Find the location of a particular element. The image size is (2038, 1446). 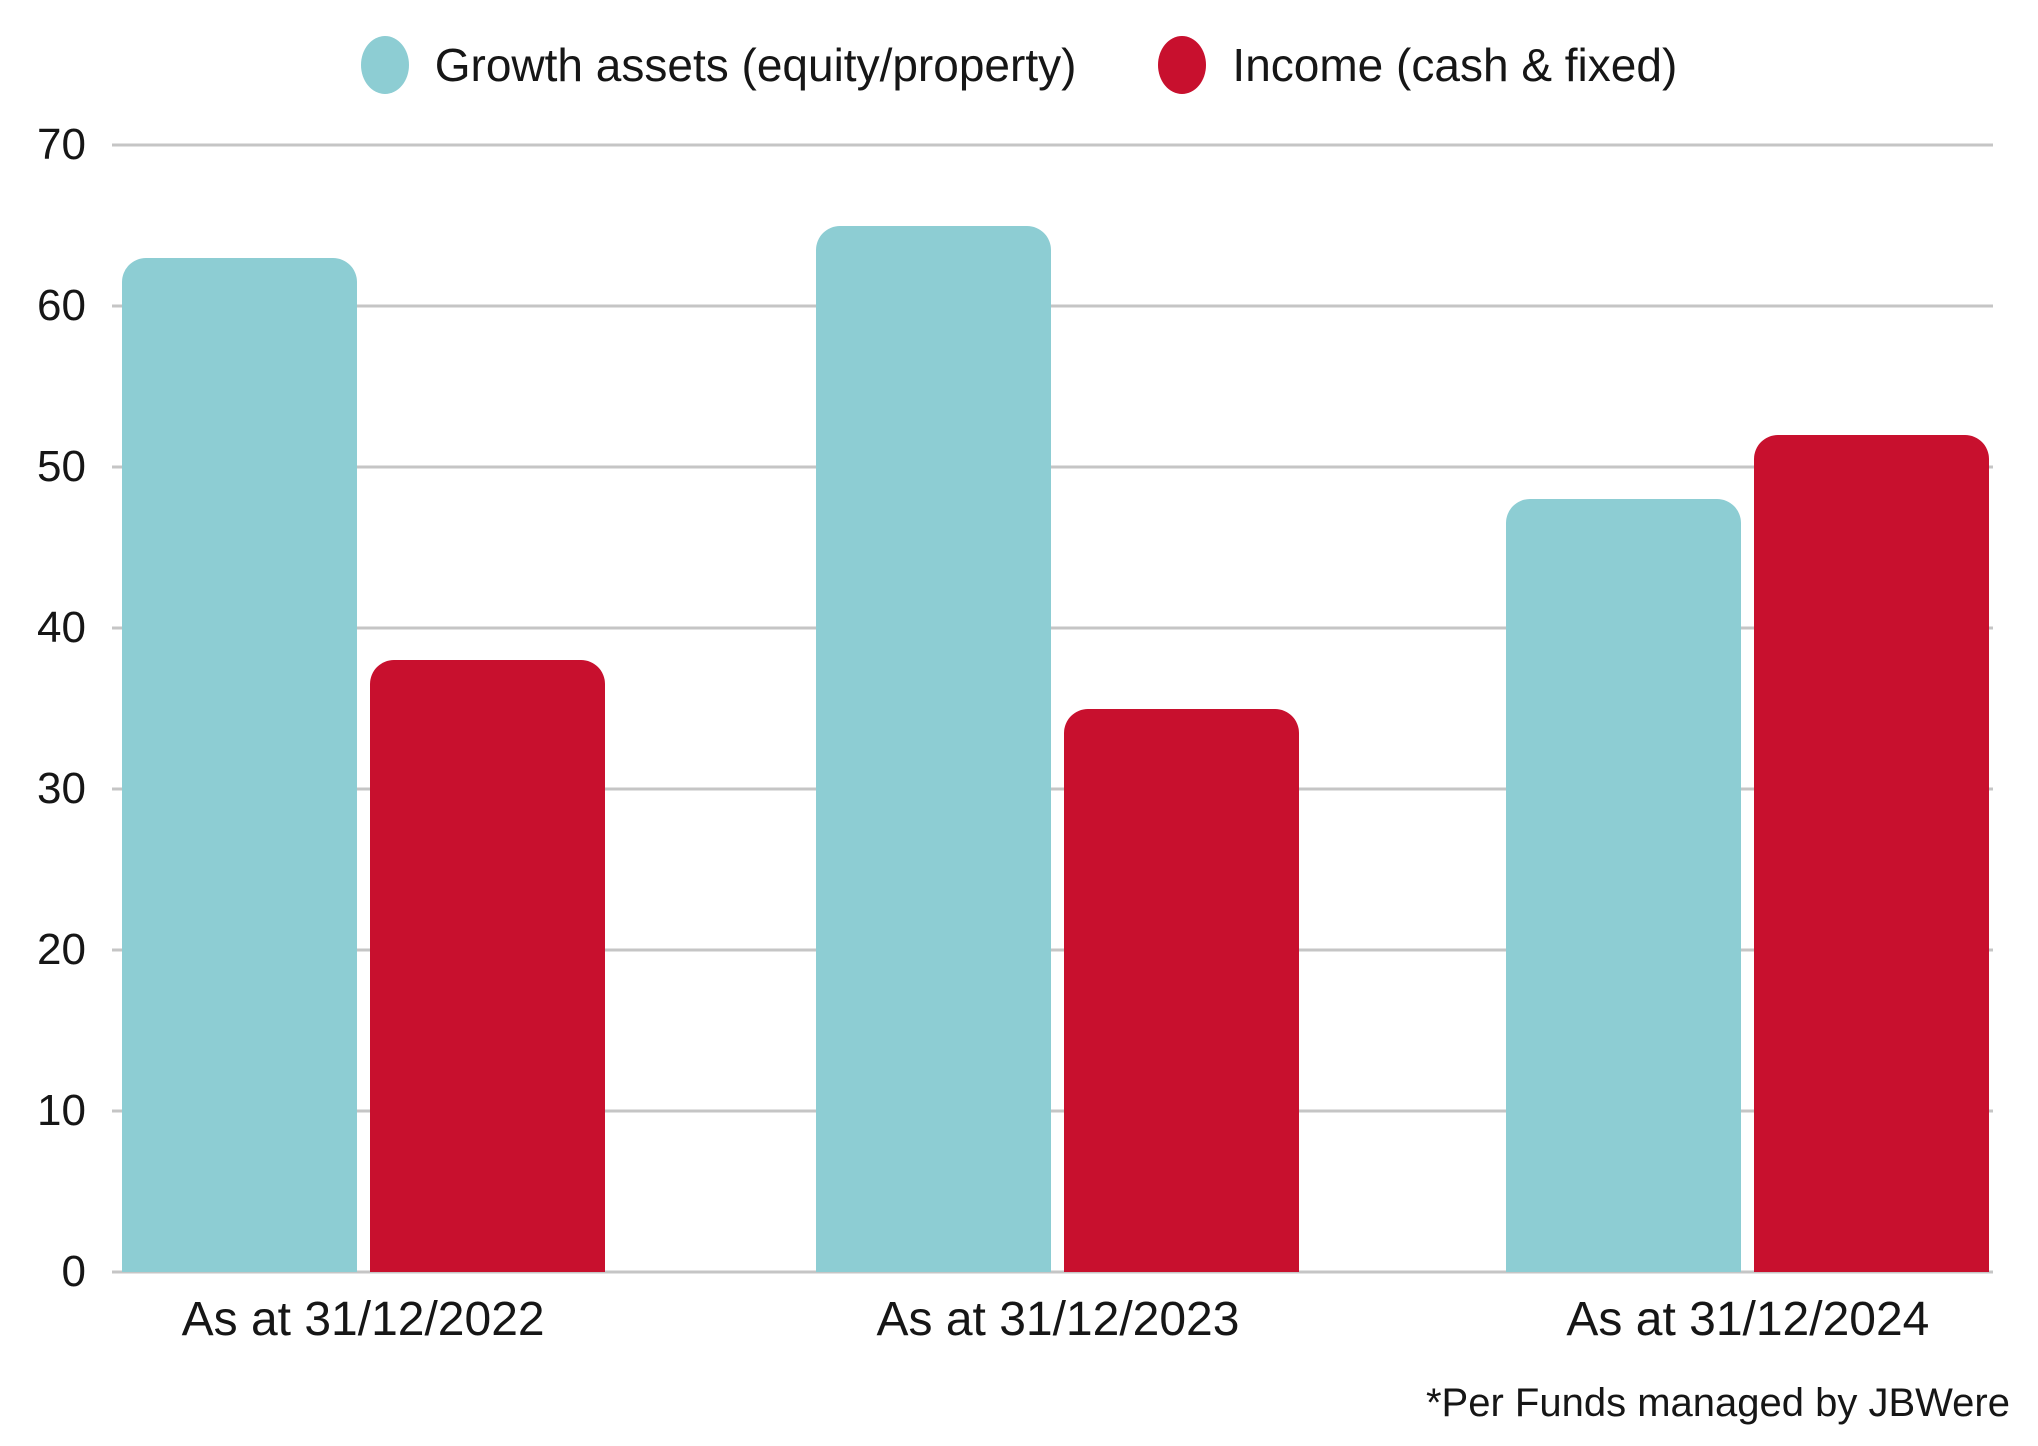

y-tick-label: 10 is located at coordinates (61, 1110).